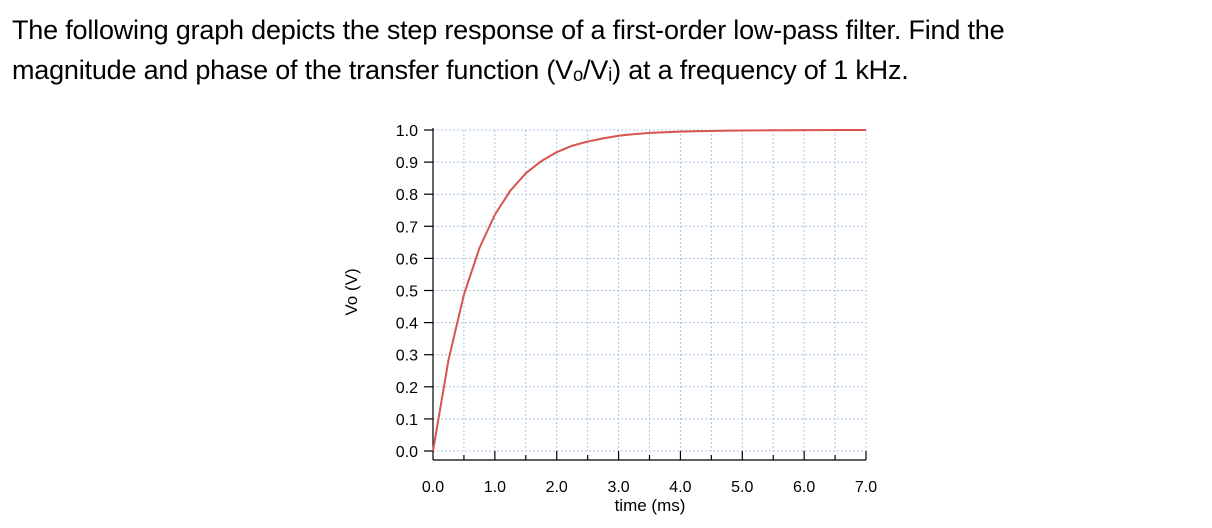  I want to click on y-tick-label: 0.7, so click(407, 227).